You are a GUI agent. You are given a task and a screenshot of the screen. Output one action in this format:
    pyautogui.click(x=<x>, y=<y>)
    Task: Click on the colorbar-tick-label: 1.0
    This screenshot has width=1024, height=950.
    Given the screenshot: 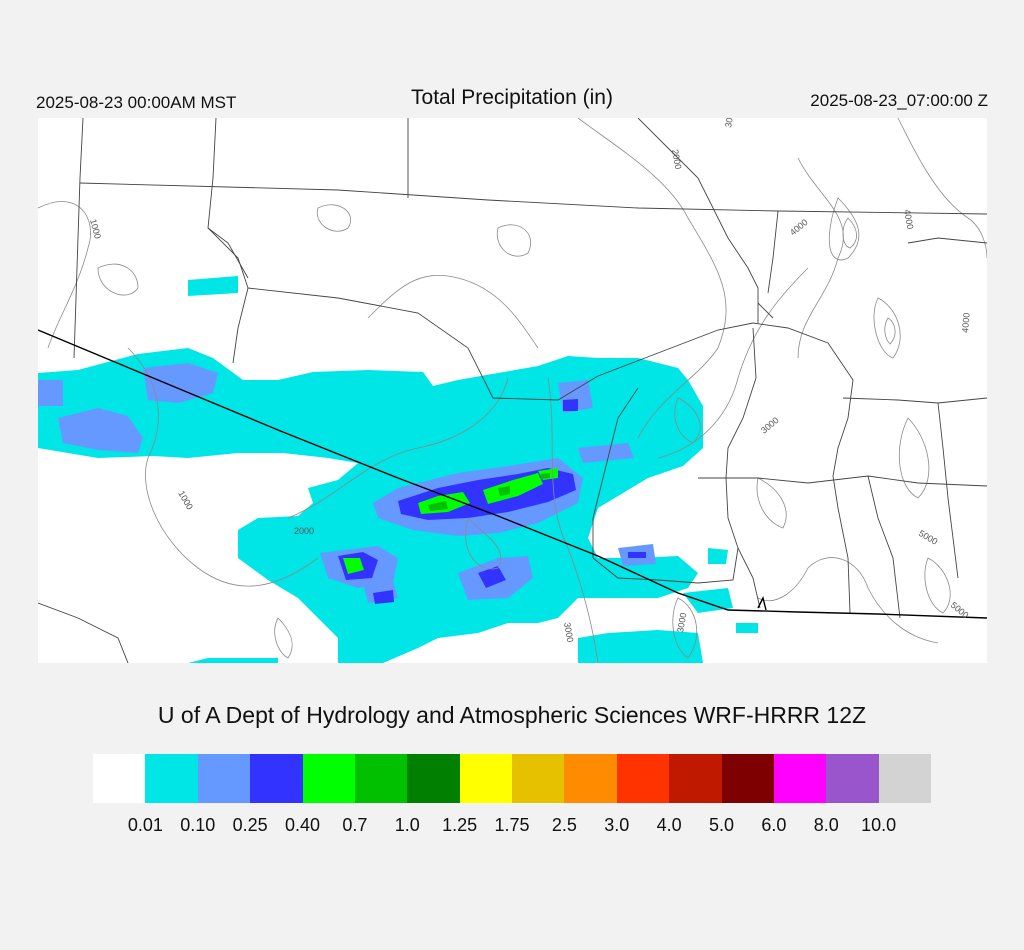 What is the action you would take?
    pyautogui.click(x=407, y=825)
    